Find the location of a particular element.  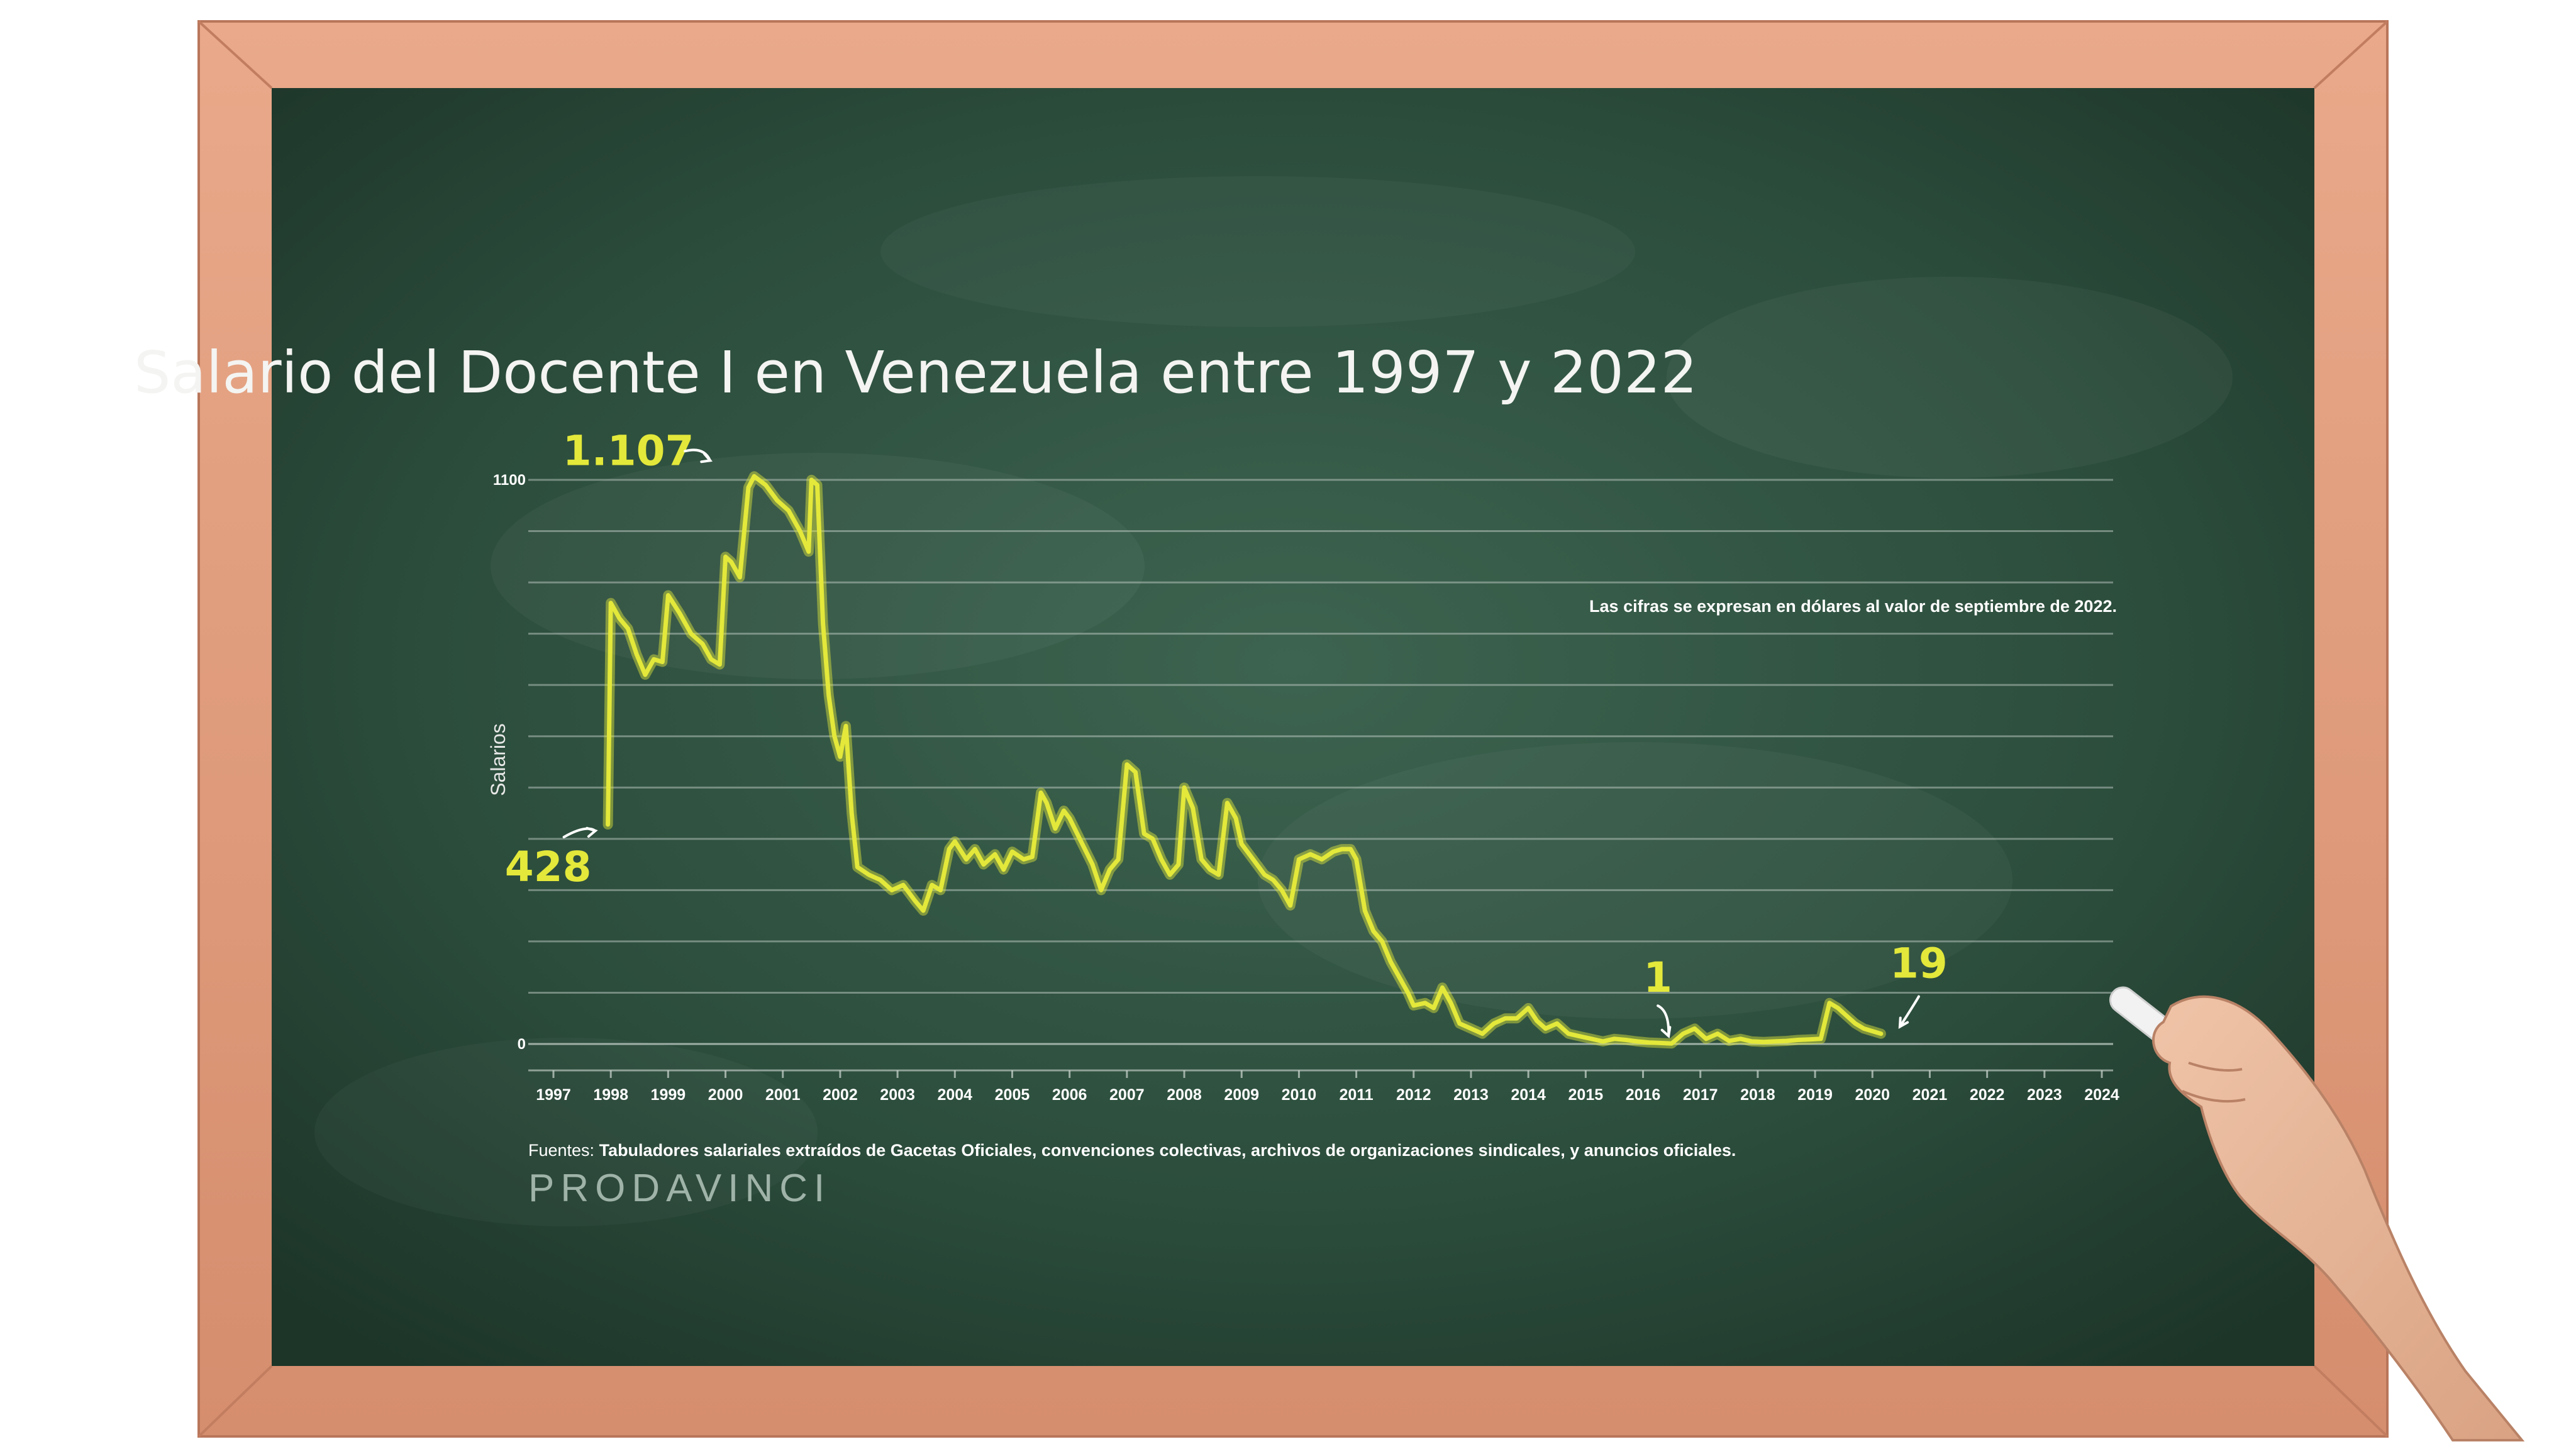

hand-with-chalk-icon is located at coordinates (2317, 1213).